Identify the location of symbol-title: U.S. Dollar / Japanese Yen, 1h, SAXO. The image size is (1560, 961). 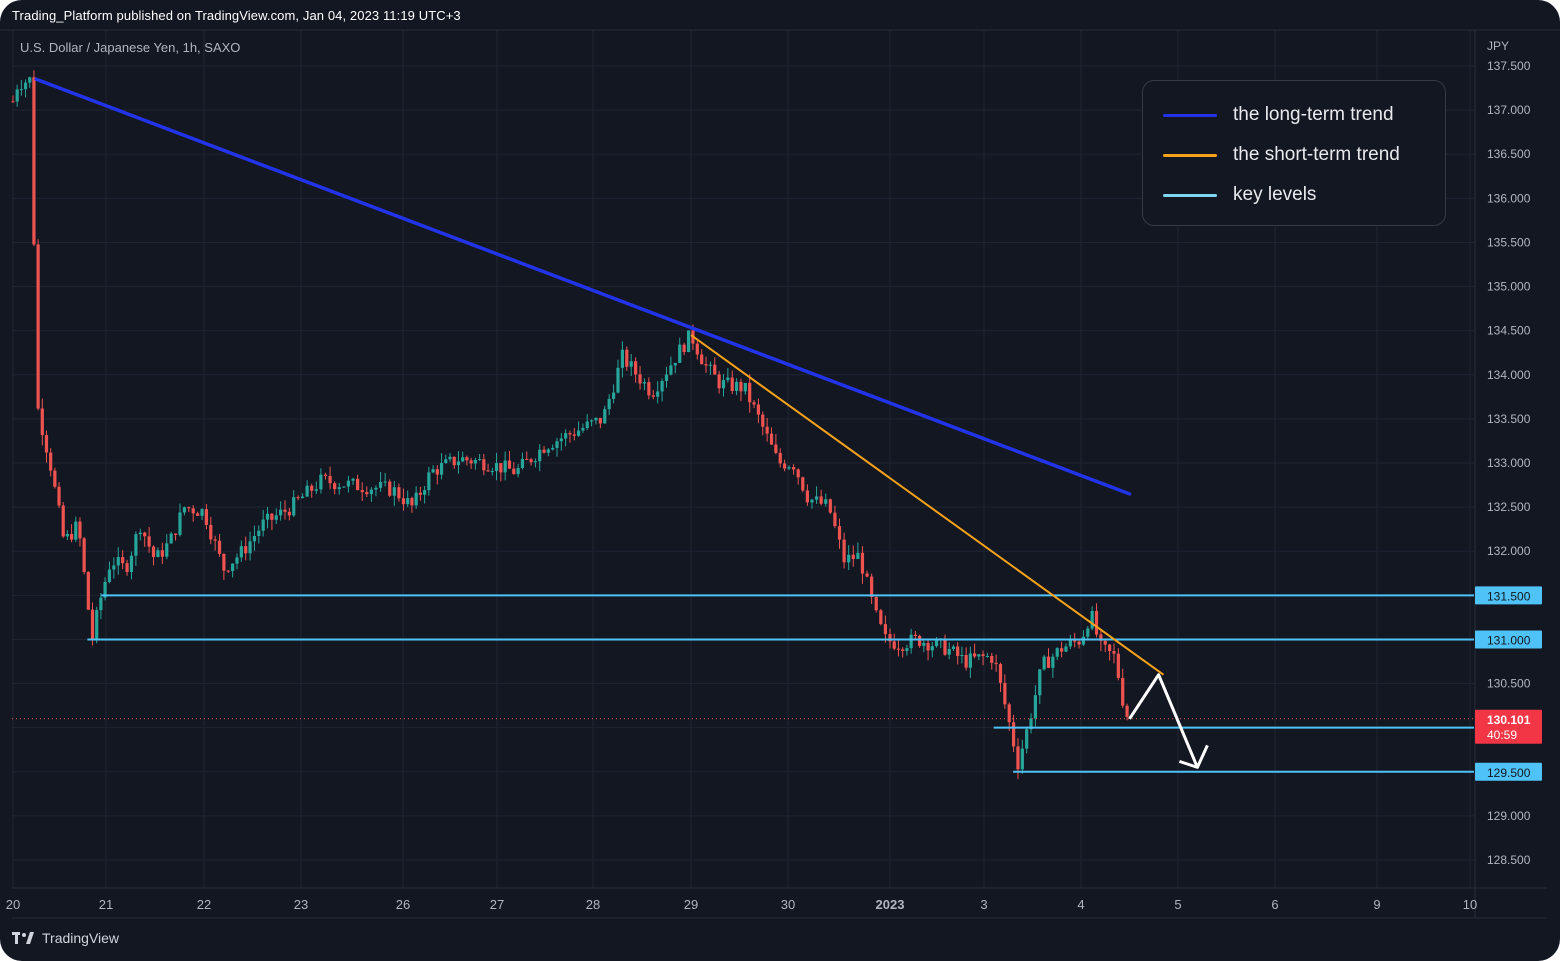
(130, 47).